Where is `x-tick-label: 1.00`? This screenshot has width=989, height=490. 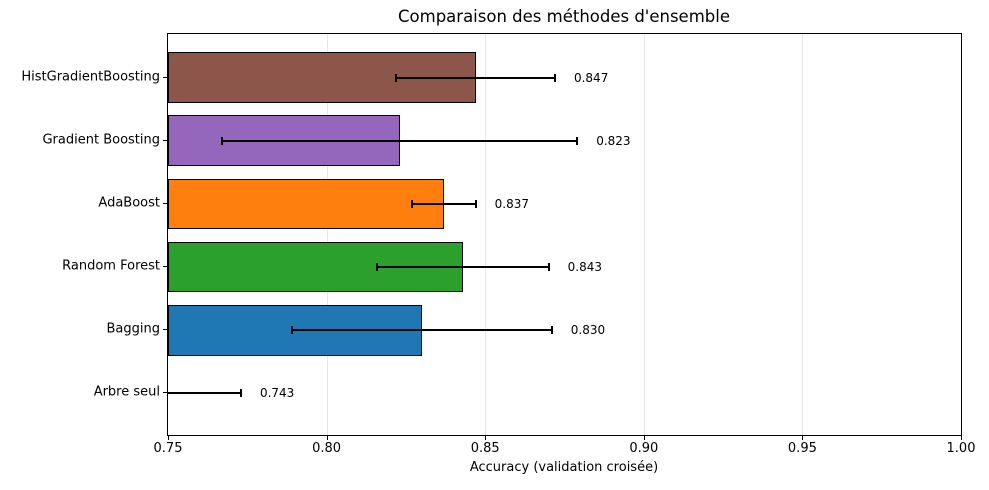 x-tick-label: 1.00 is located at coordinates (961, 448).